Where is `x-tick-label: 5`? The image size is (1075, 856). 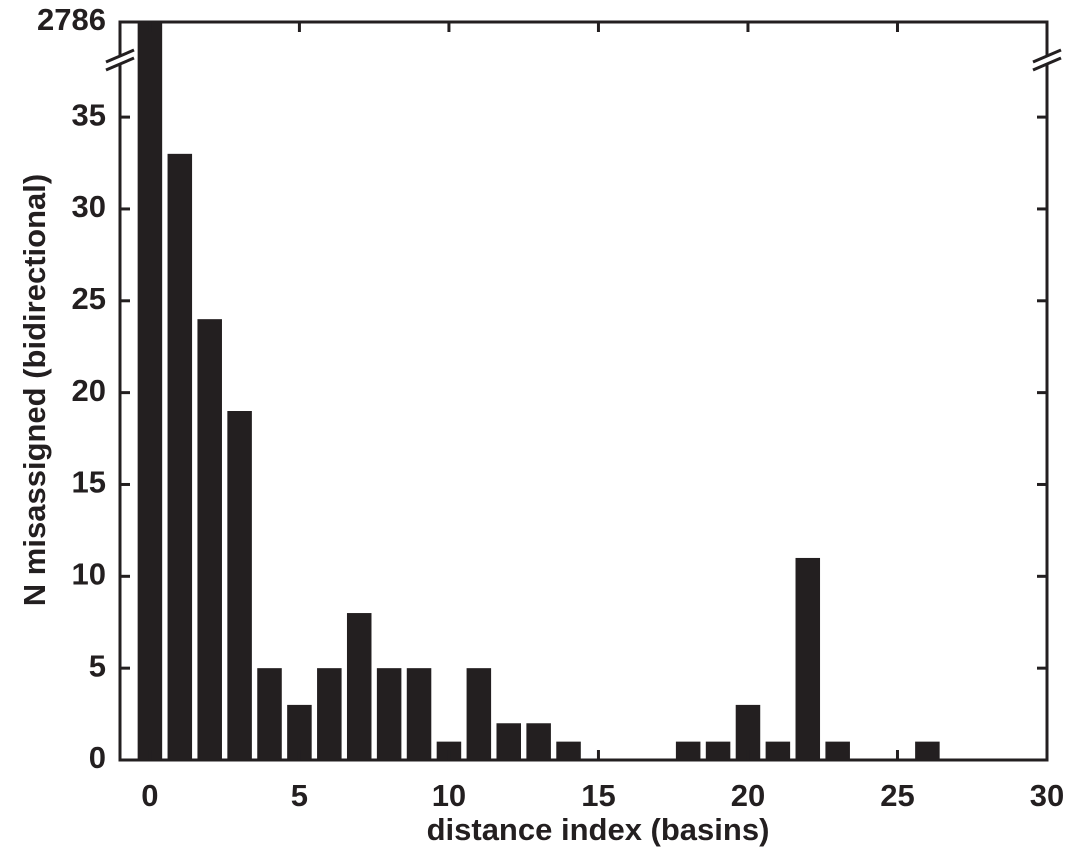
x-tick-label: 5 is located at coordinates (299, 795).